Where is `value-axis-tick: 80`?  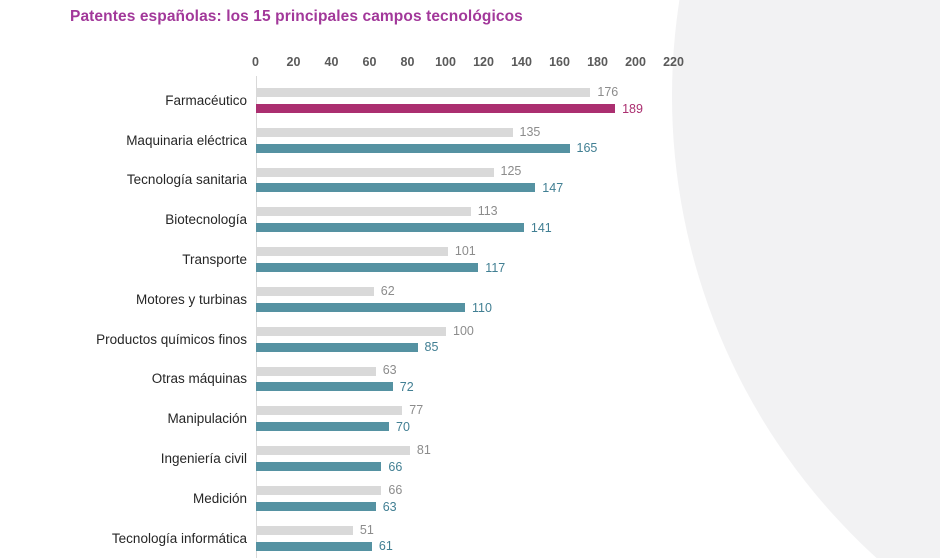
value-axis-tick: 80 is located at coordinates (407, 62).